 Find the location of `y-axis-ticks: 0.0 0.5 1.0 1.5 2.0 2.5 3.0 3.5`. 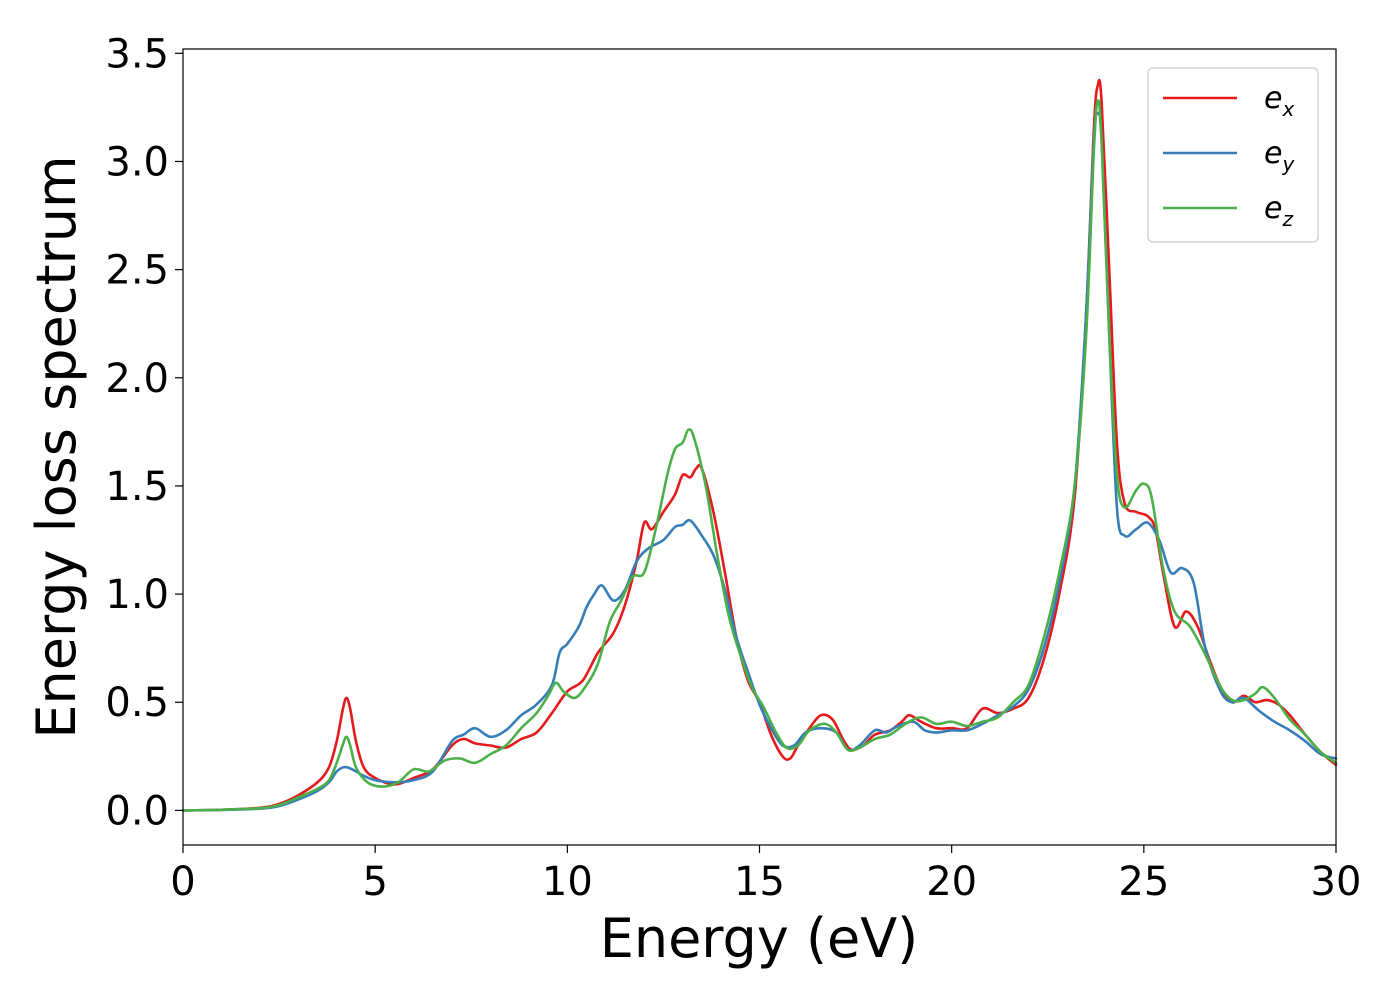

y-axis-ticks: 0.0 0.5 1.0 1.5 2.0 2.5 3.0 3.5 is located at coordinates (144, 432).